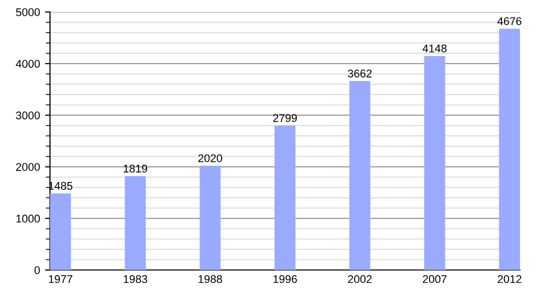 The height and width of the screenshot is (300, 550). Describe the element at coordinates (285, 279) in the screenshot. I see `x-tick-label: 1996` at that location.